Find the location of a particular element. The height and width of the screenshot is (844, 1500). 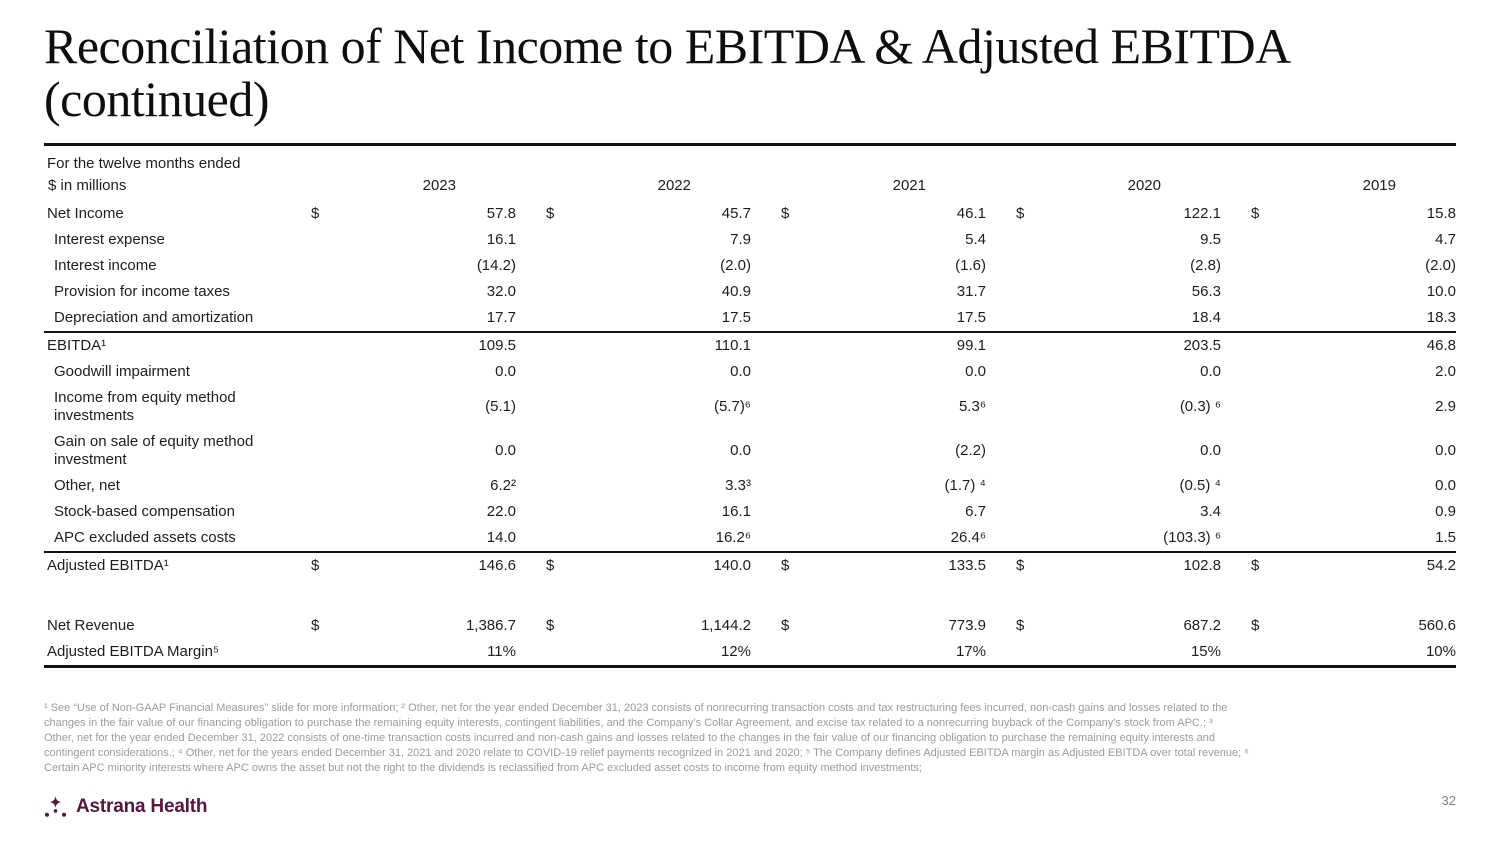

cell-value: 133.5 is located at coordinates (903, 565).